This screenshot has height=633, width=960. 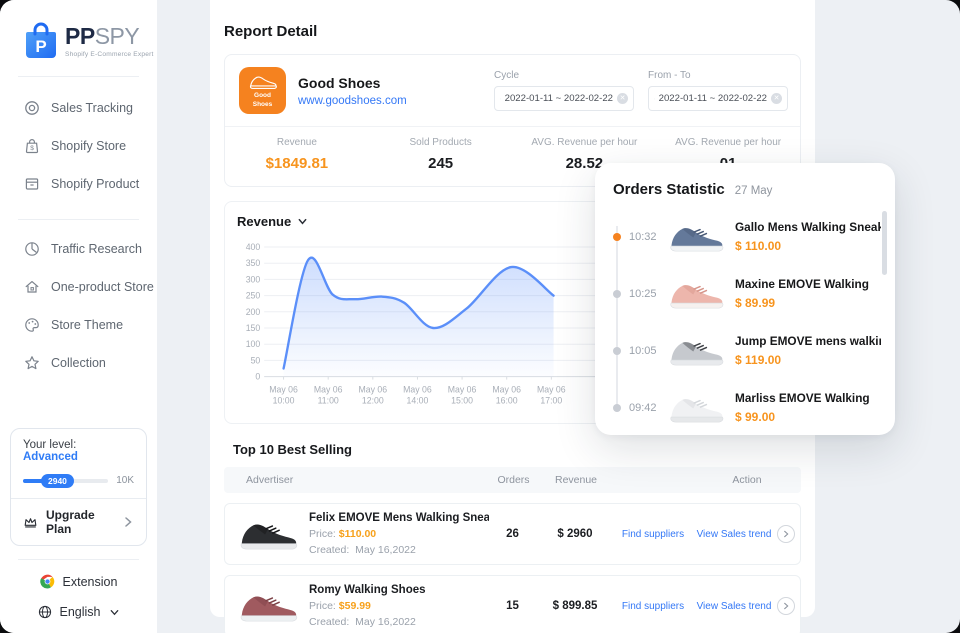 I want to click on brand-tagline: Shopify E-Commerce Expert, so click(x=109, y=54).